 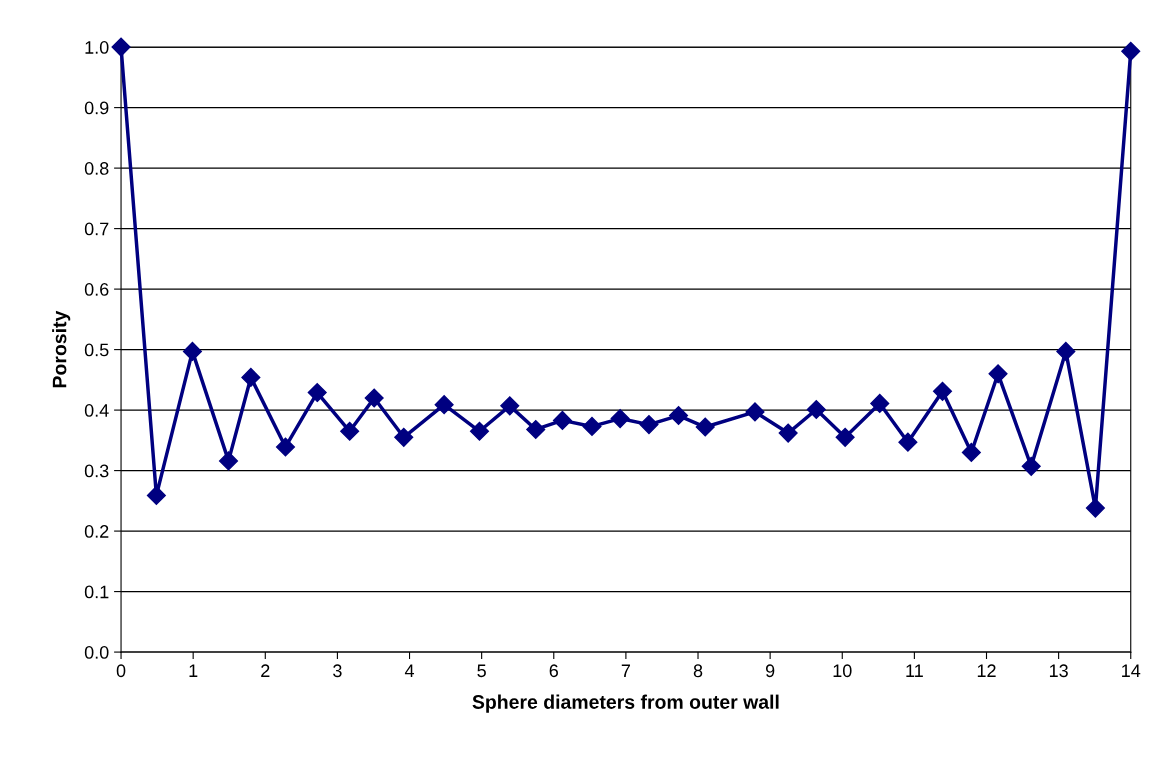 What do you see at coordinates (96, 471) in the screenshot?
I see `y-tick-label: 0.3` at bounding box center [96, 471].